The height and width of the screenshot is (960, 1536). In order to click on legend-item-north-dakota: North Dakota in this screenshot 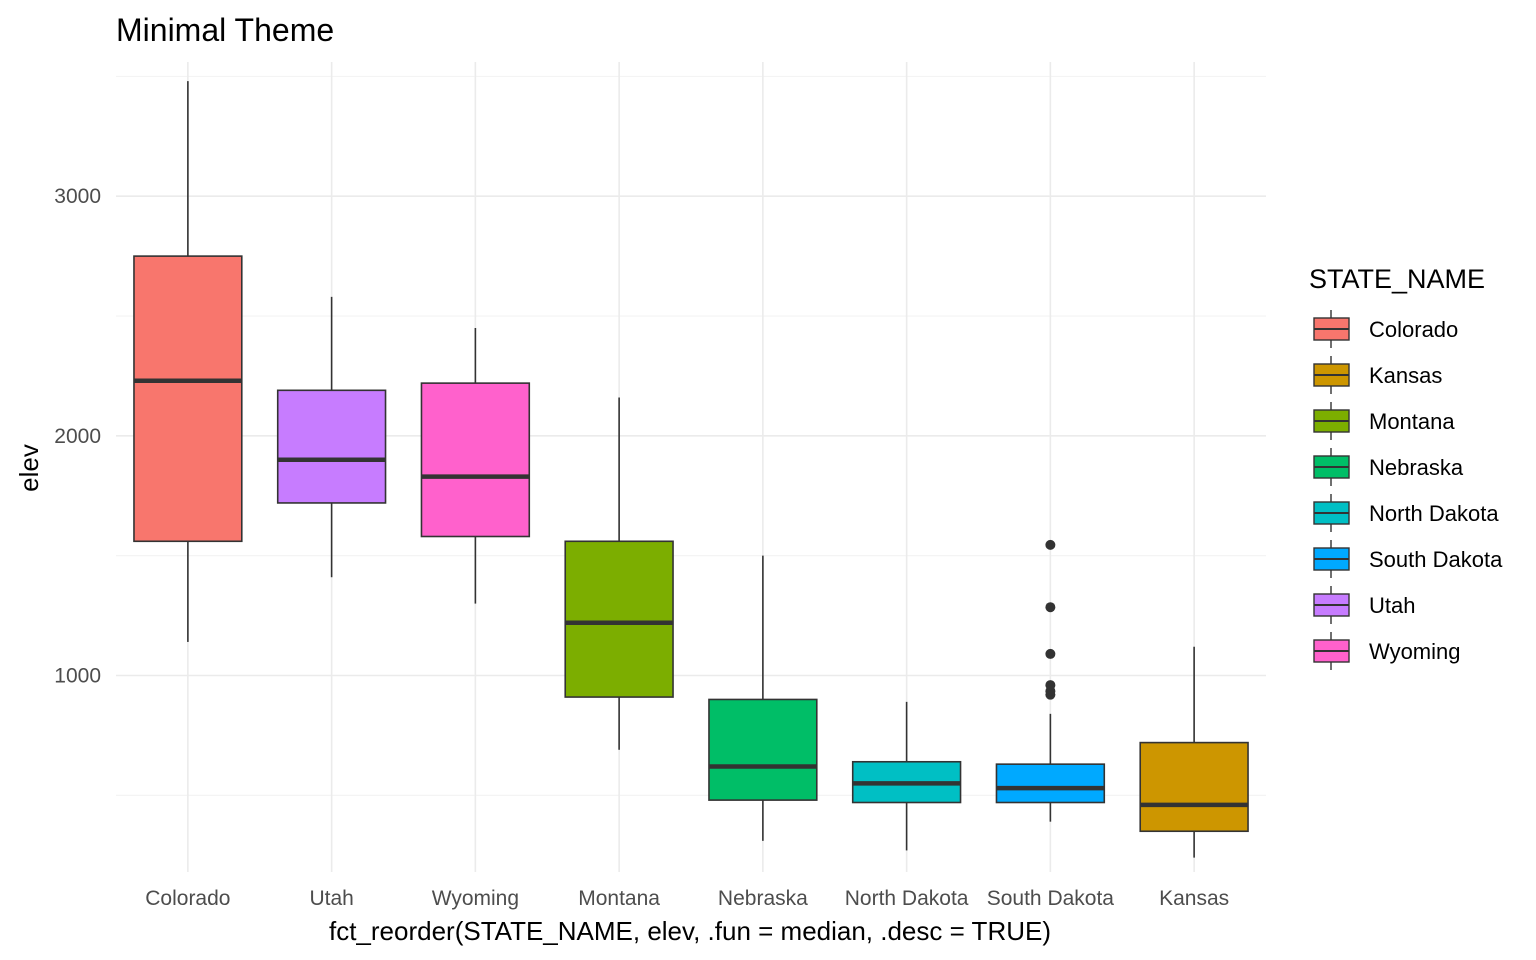, I will do `click(1406, 513)`.